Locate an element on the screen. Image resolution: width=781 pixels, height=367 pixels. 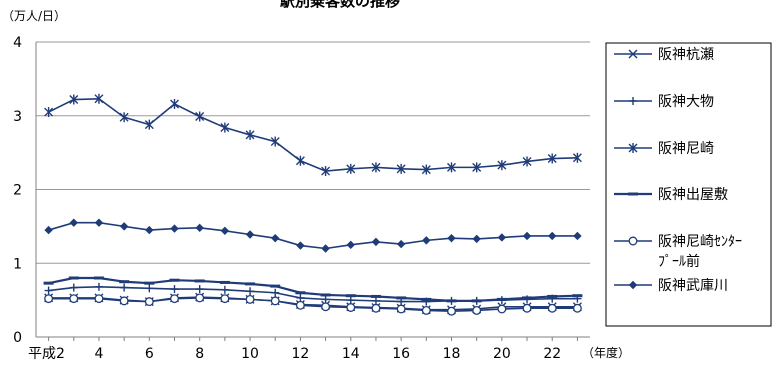
legend-item: 阪神尼崎ｾﾝﾀｰ ﾌﾟｰﾙ前 is located at coordinates (678, 252).